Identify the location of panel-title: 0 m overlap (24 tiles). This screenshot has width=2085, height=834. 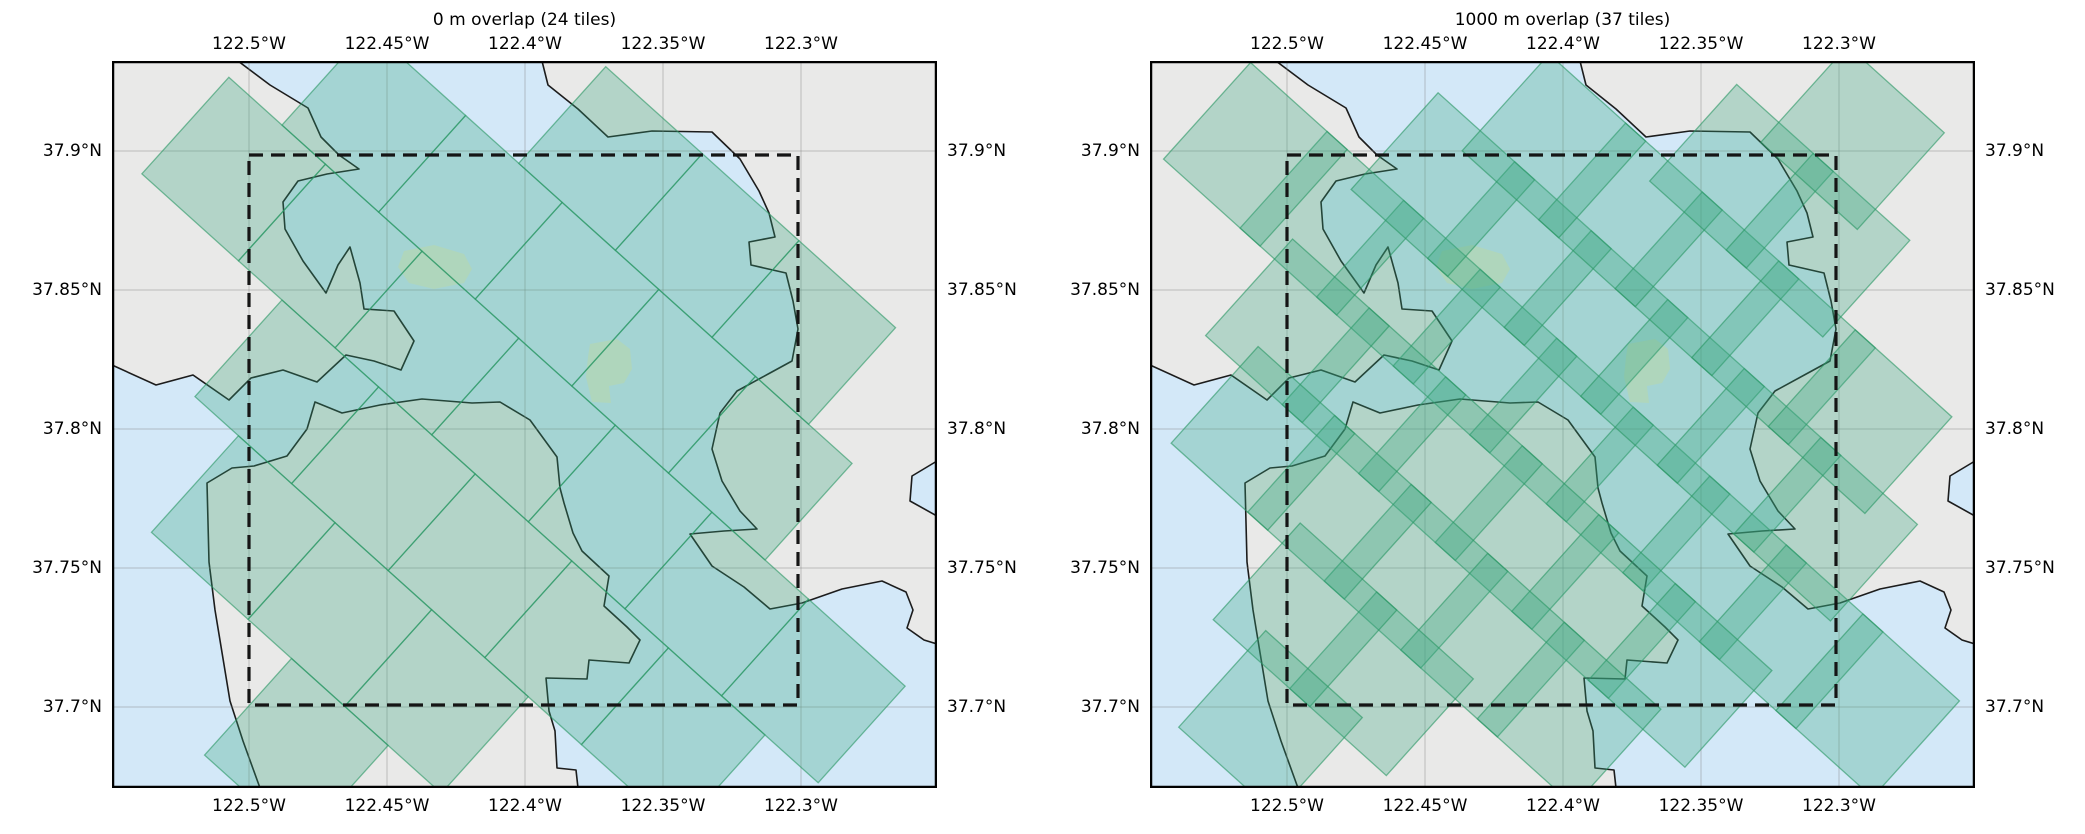
(524, 20).